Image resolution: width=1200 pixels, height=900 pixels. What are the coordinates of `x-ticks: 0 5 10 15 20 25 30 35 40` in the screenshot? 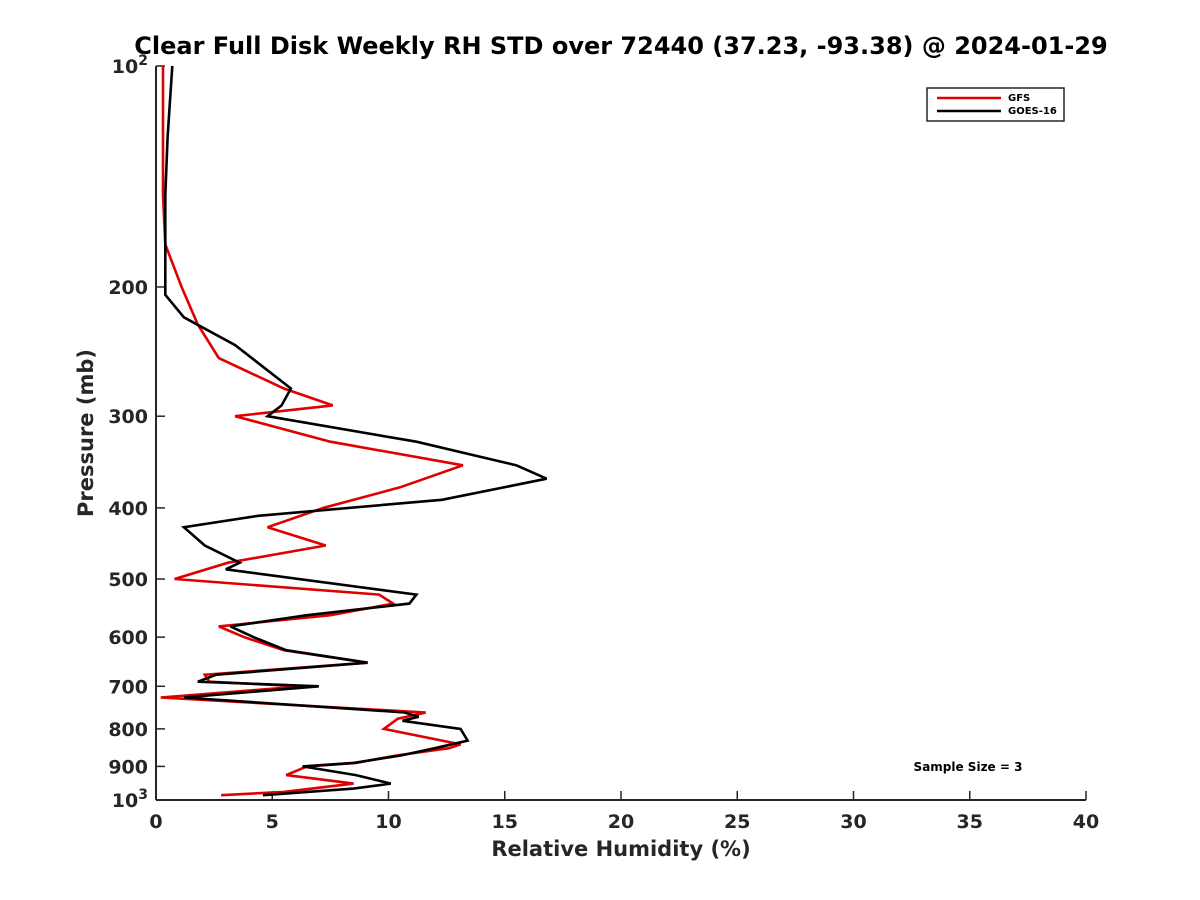 It's located at (624, 812).